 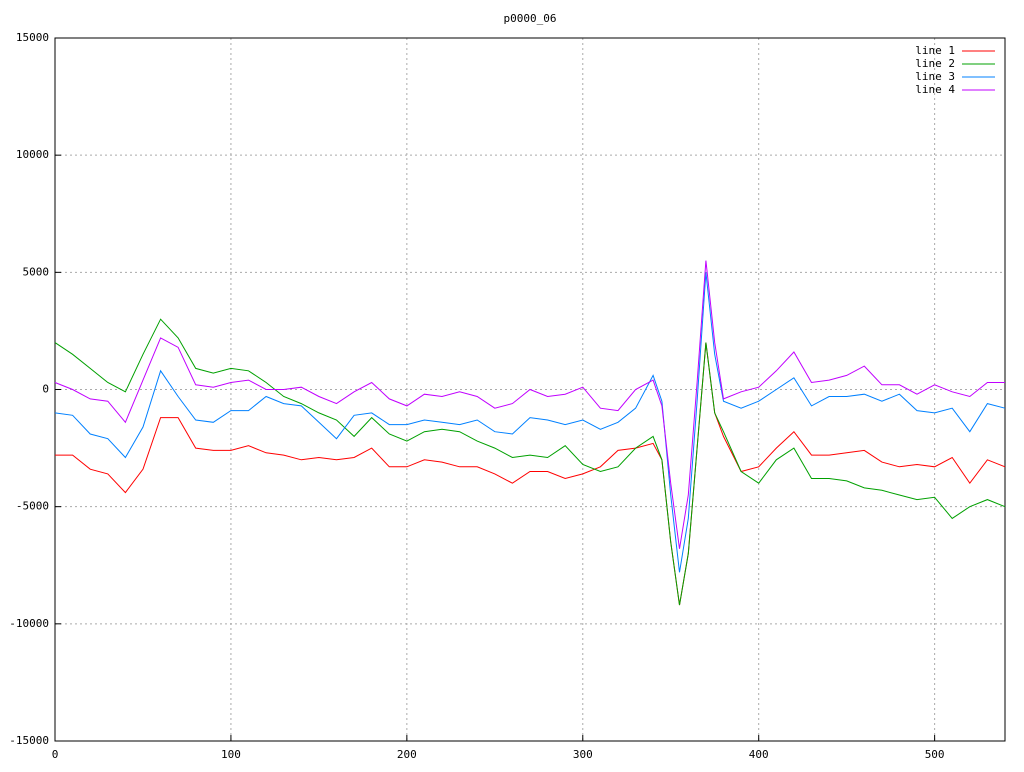 What do you see at coordinates (29, 740) in the screenshot?
I see `y-tick-label: -15000` at bounding box center [29, 740].